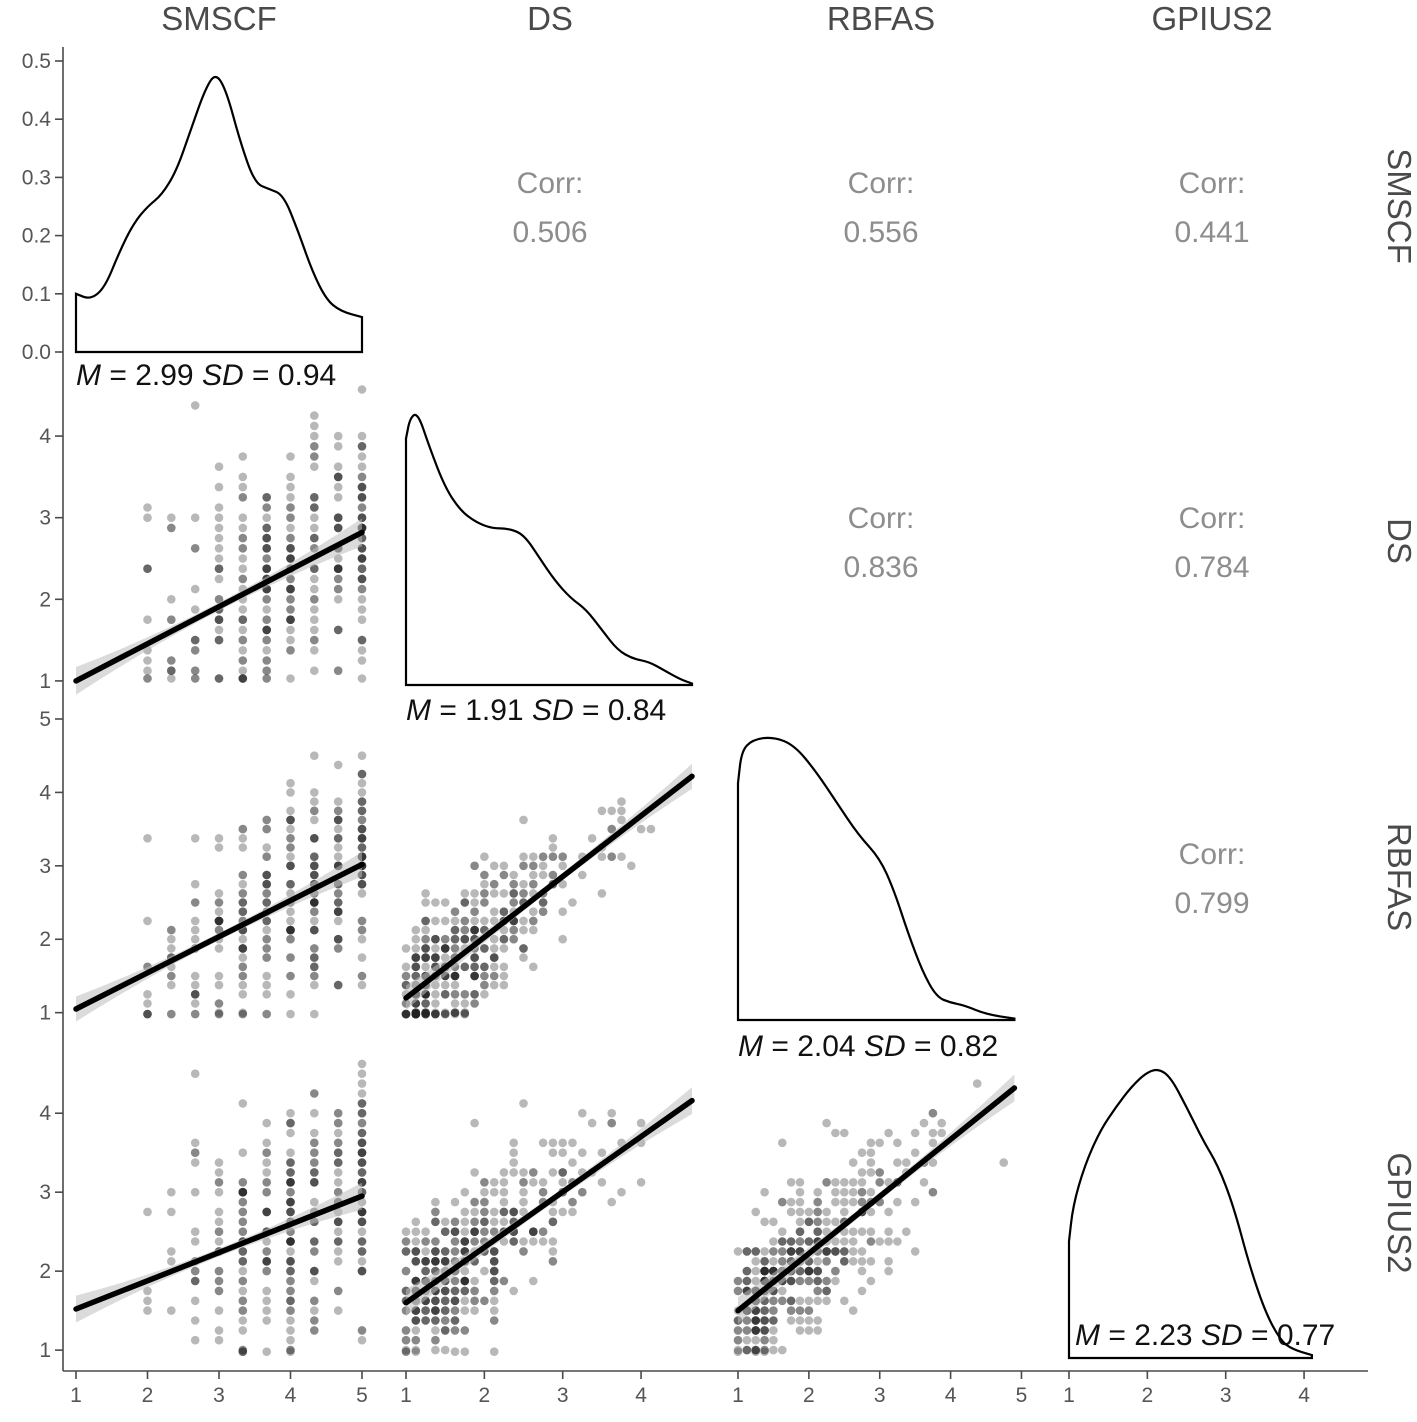 This screenshot has height=1422, width=1417. Describe the element at coordinates (45, 1013) in the screenshot. I see `y-tick-label-rbfas-0: 1` at that location.